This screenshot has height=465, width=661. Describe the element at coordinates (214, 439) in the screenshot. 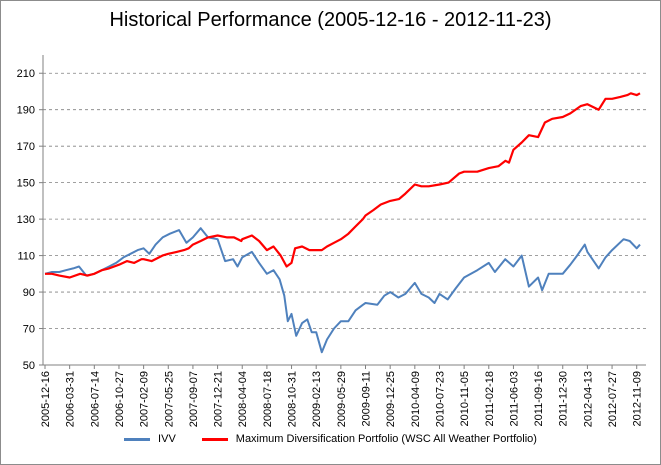

I see `legend-swatch-mdp` at that location.